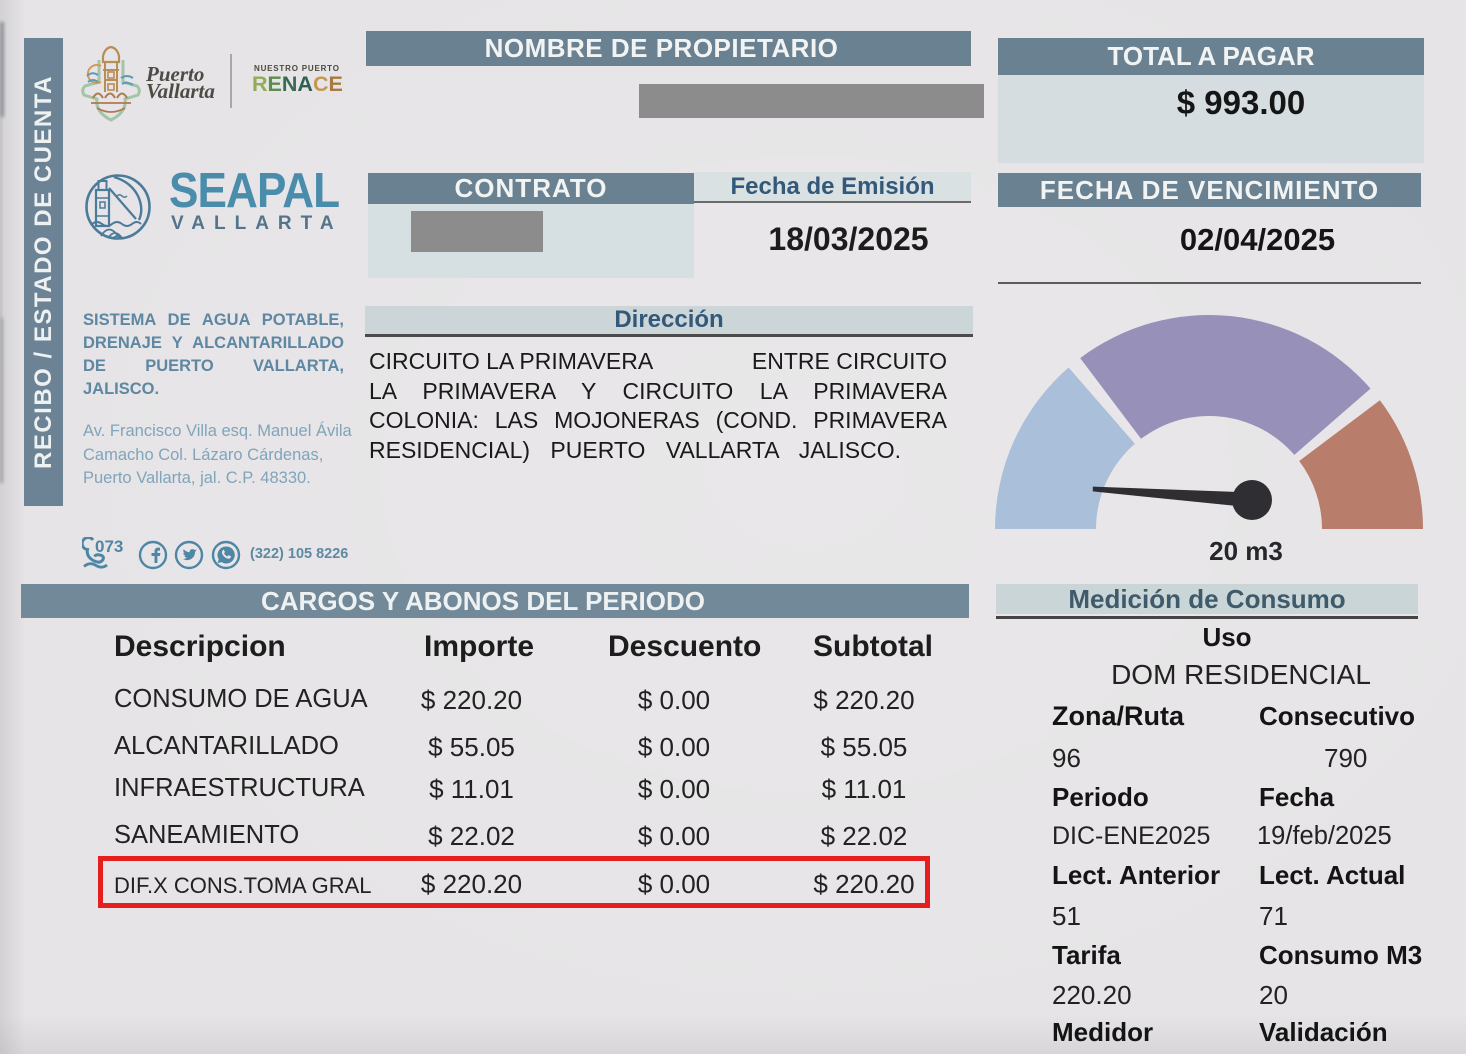  What do you see at coordinates (109, 546) in the screenshot?
I see `svg-text: 073` at bounding box center [109, 546].